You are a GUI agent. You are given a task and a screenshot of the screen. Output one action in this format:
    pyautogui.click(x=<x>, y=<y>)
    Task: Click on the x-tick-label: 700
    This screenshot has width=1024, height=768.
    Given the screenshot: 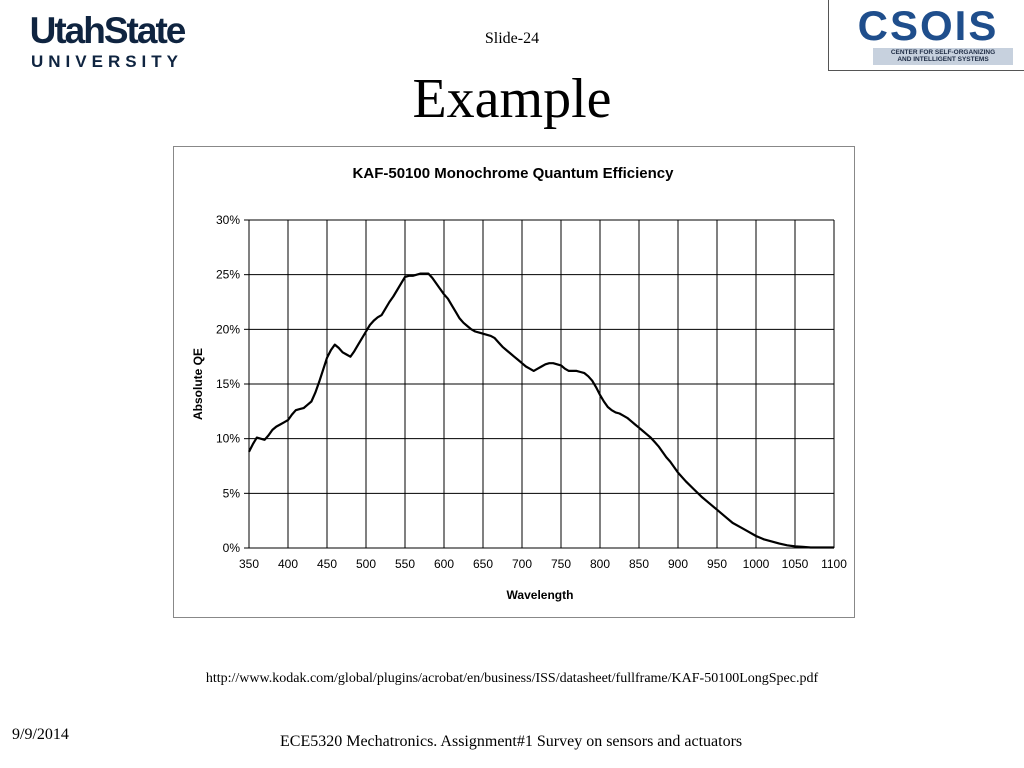 What is the action you would take?
    pyautogui.click(x=522, y=564)
    